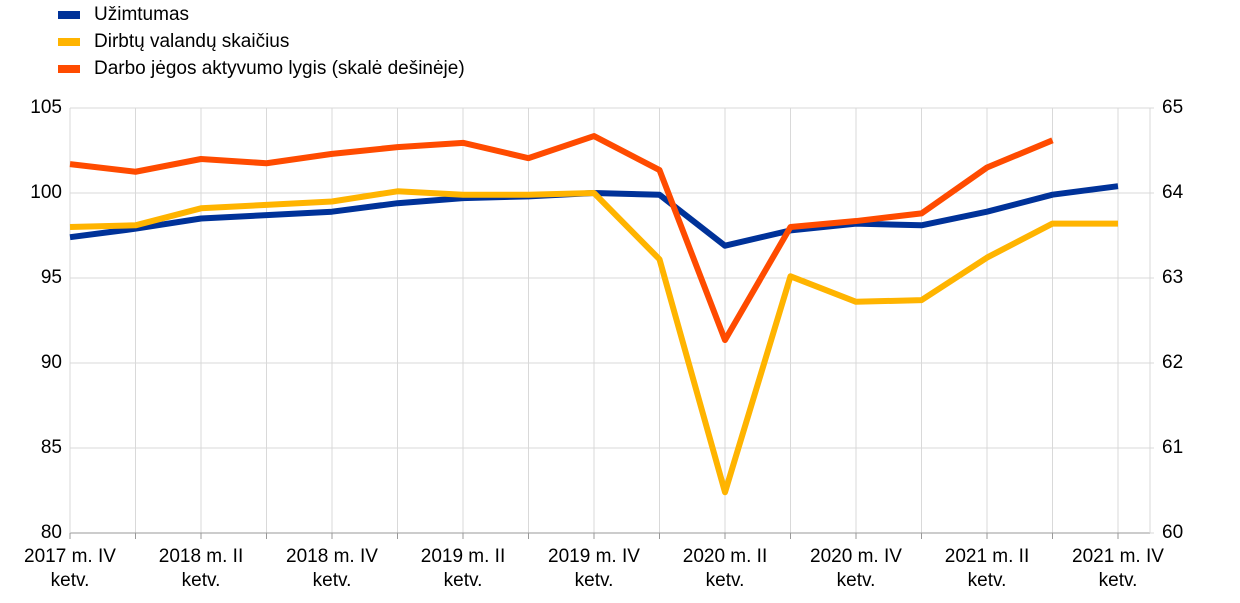  Describe the element at coordinates (191, 41) in the screenshot. I see `legend-label: Dirbtų valandų skaičius` at that location.